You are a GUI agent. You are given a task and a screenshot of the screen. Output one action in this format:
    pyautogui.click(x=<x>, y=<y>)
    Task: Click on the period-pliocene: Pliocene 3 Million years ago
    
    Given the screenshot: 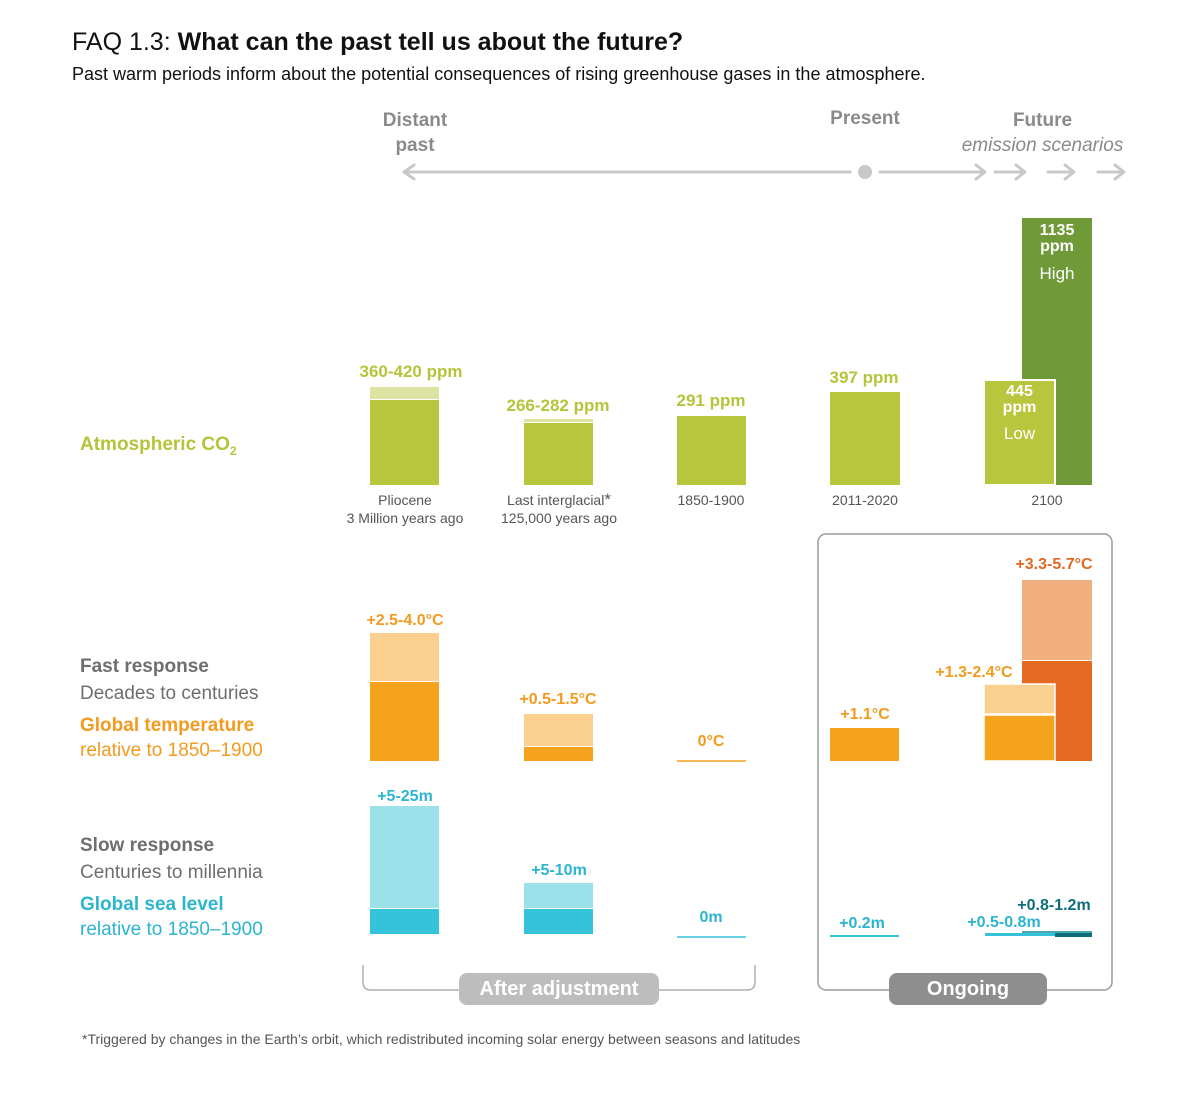 What is the action you would take?
    pyautogui.click(x=405, y=509)
    